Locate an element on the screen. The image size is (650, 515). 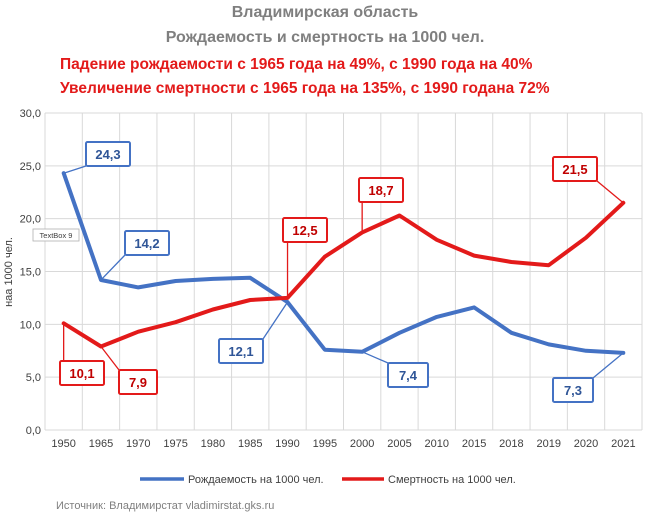
data-label: 24,3 is located at coordinates (107, 154).